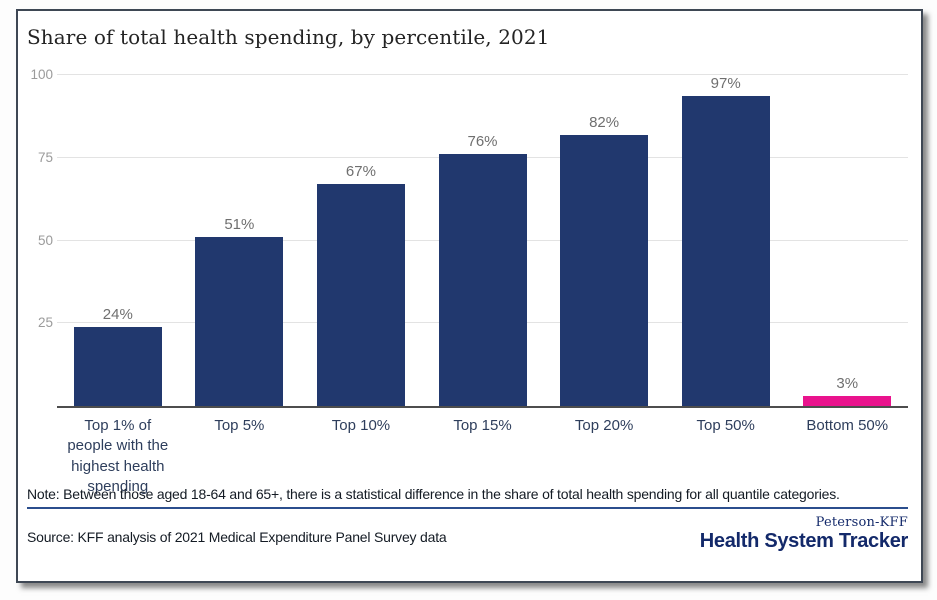 This screenshot has width=937, height=600. Describe the element at coordinates (804, 541) in the screenshot. I see `logo-health-system-tracker: Health System Tracker` at that location.